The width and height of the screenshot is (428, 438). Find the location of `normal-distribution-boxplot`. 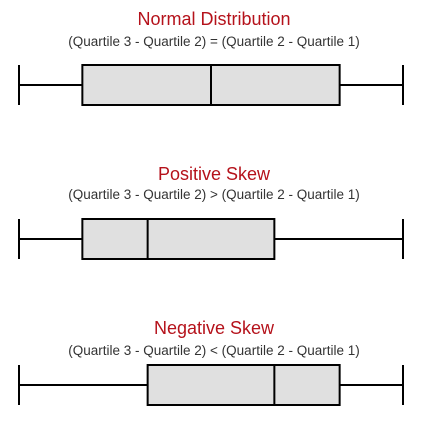

normal-distribution-boxplot is located at coordinates (211, 85).